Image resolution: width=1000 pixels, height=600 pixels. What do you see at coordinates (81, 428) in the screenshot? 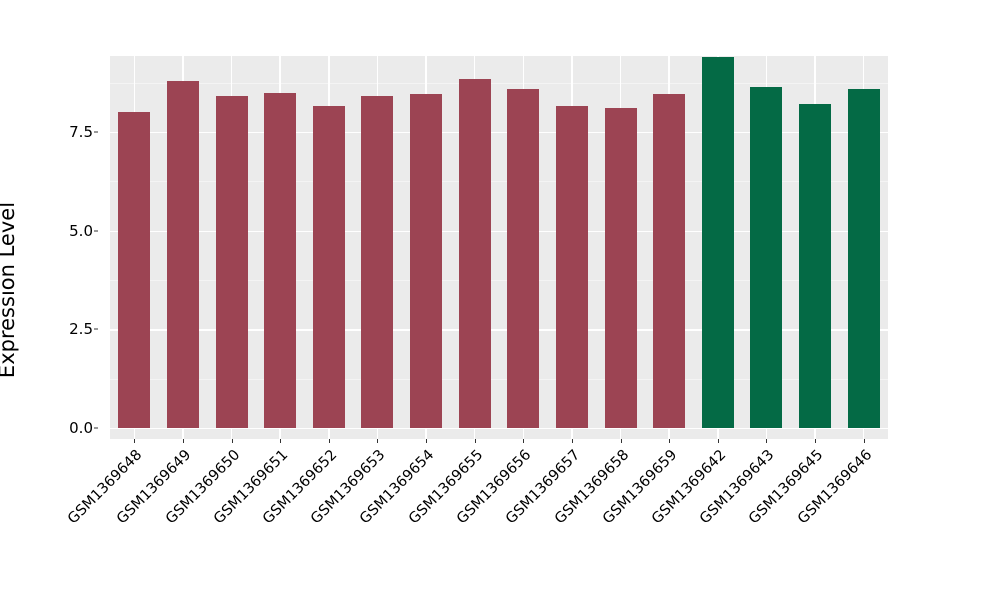
I see `y-tick-label: 0.0` at bounding box center [81, 428].